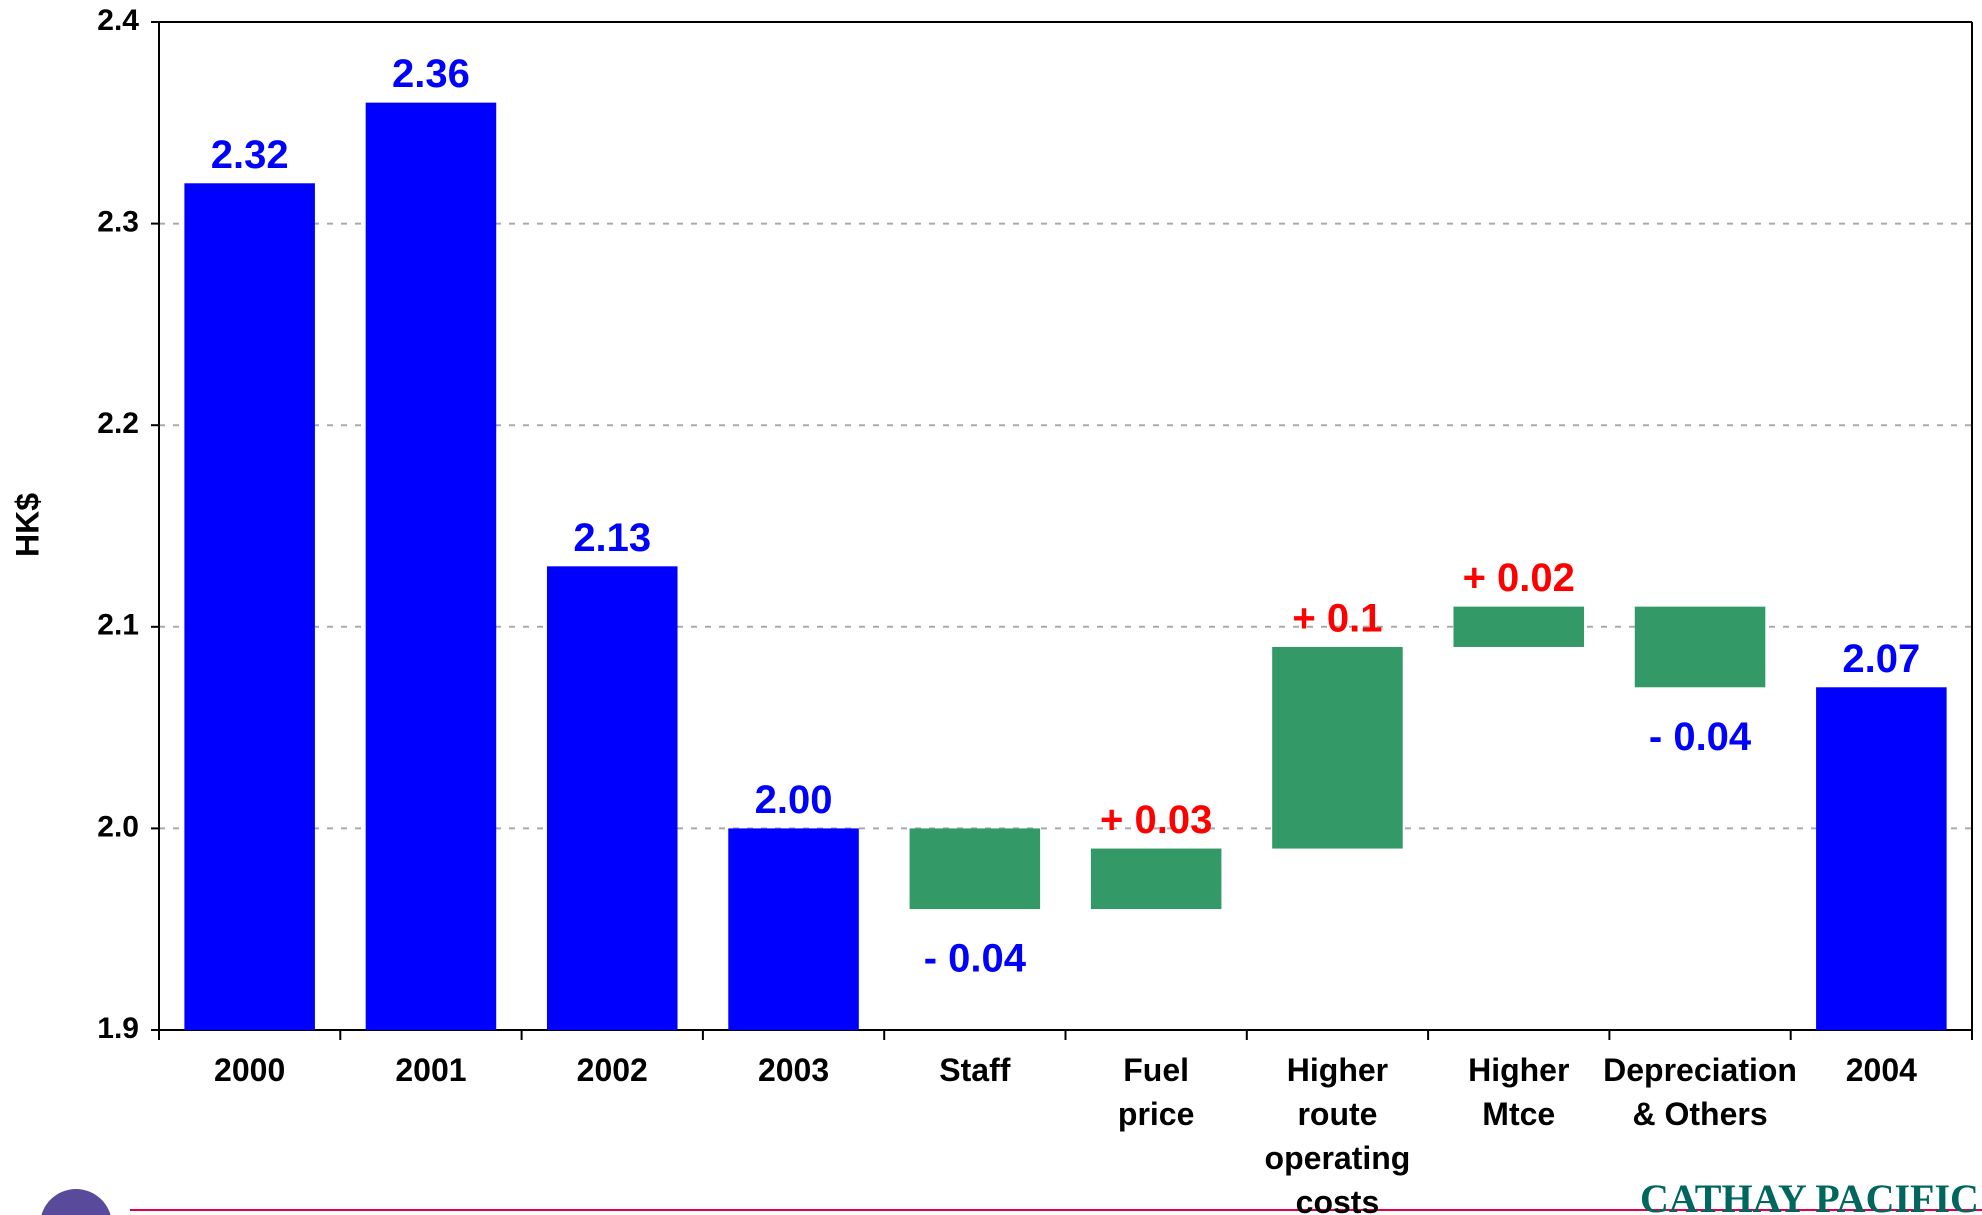  Describe the element at coordinates (250, 1070) in the screenshot. I see `x-tick-label: 2000` at that location.